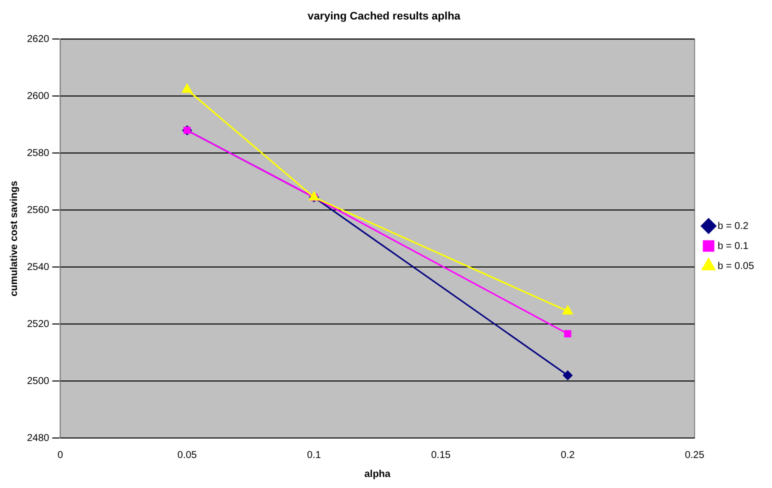 This screenshot has width=772, height=488. Describe the element at coordinates (187, 455) in the screenshot. I see `x-tick-label: 0.05` at that location.